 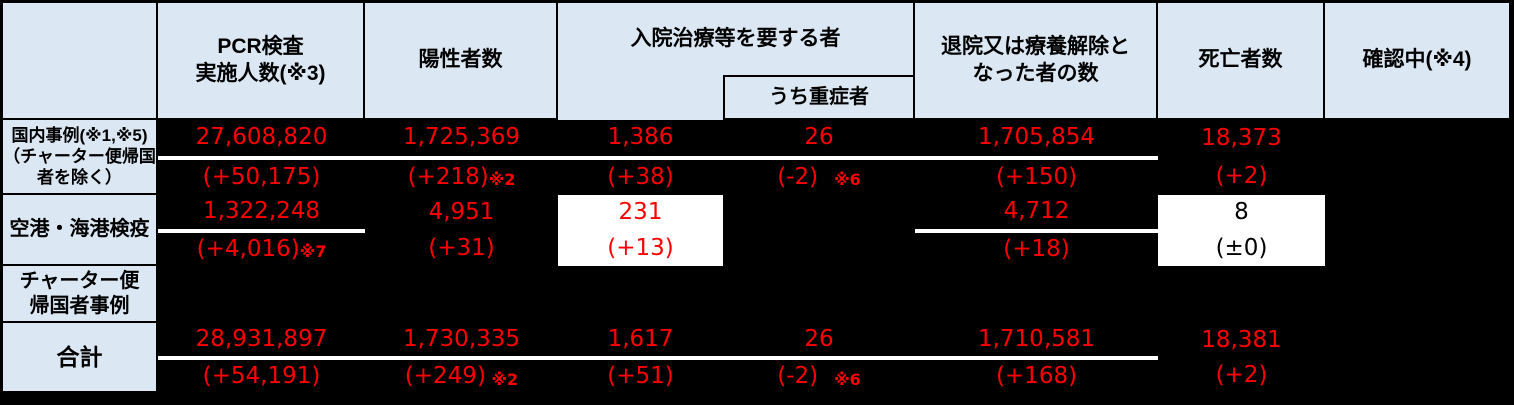 I want to click on delta: (+150), so click(x=1036, y=176).